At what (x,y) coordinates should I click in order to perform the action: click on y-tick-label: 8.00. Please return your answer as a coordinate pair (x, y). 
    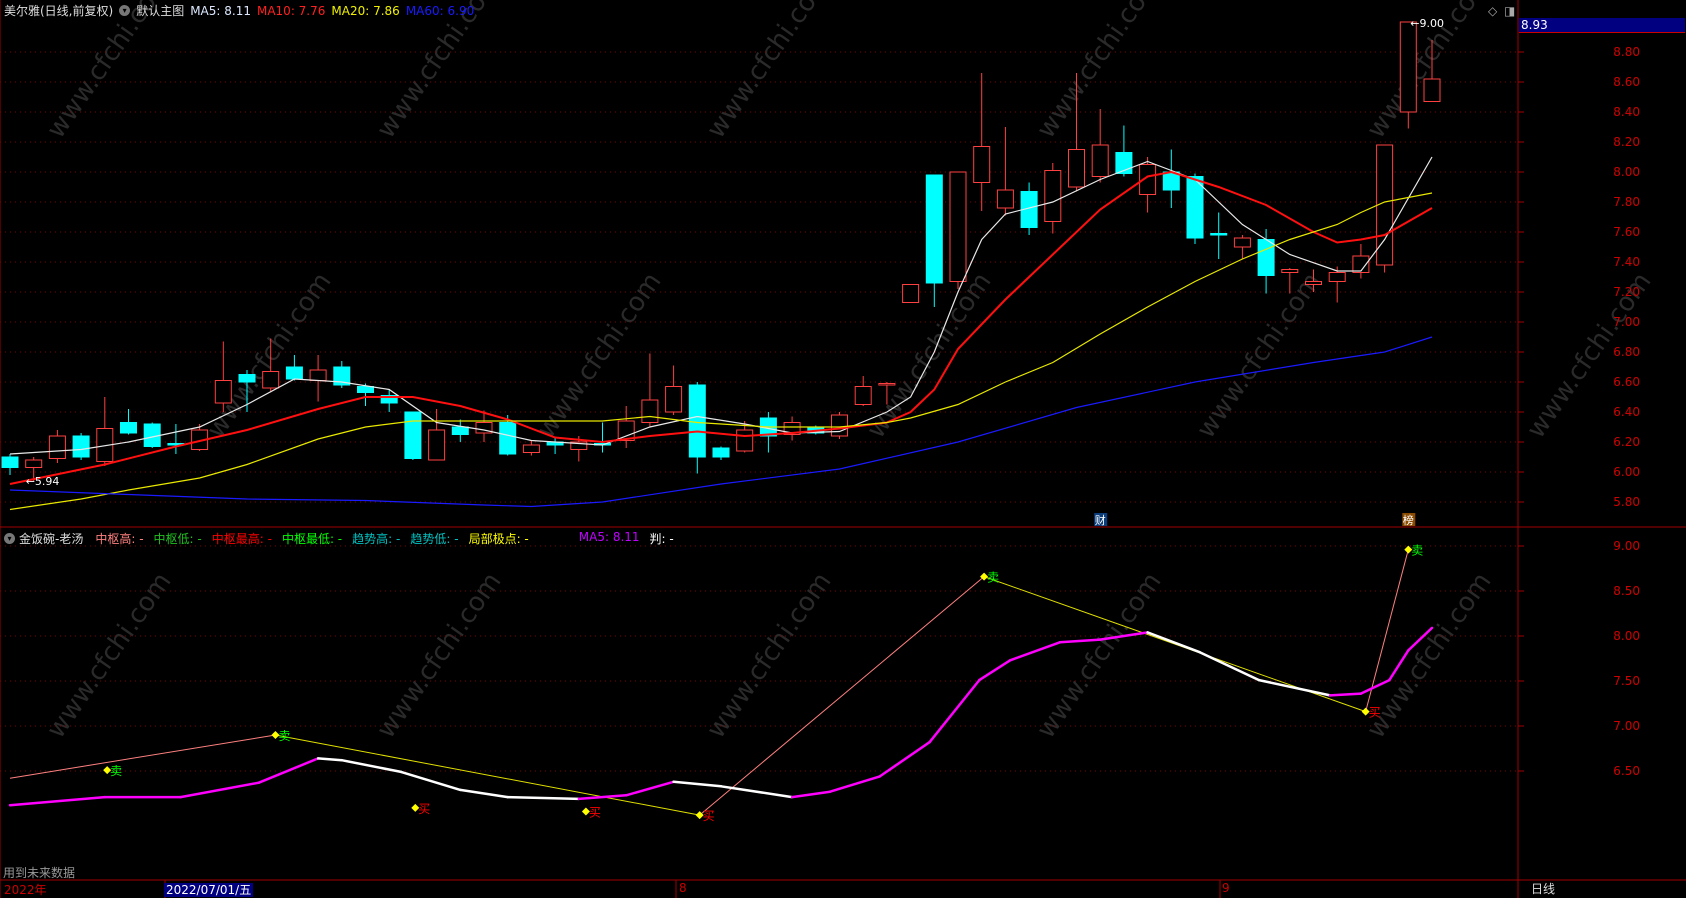
    Looking at the image, I should click on (1626, 636).